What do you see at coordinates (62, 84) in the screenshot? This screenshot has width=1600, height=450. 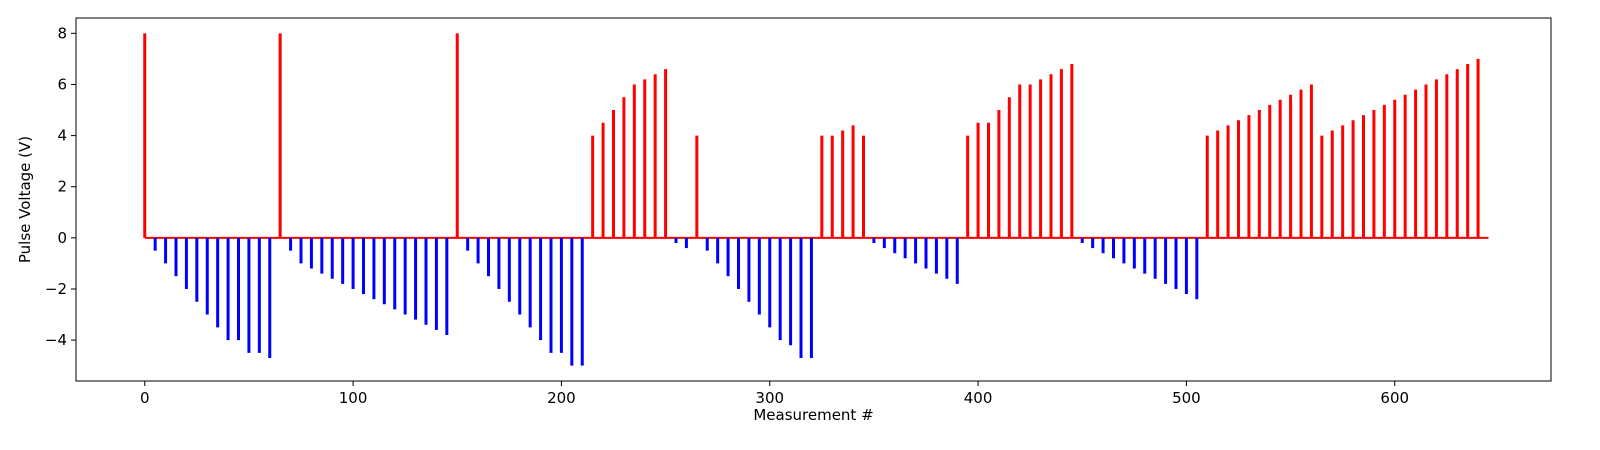 I see `y-tick-label: 6` at bounding box center [62, 84].